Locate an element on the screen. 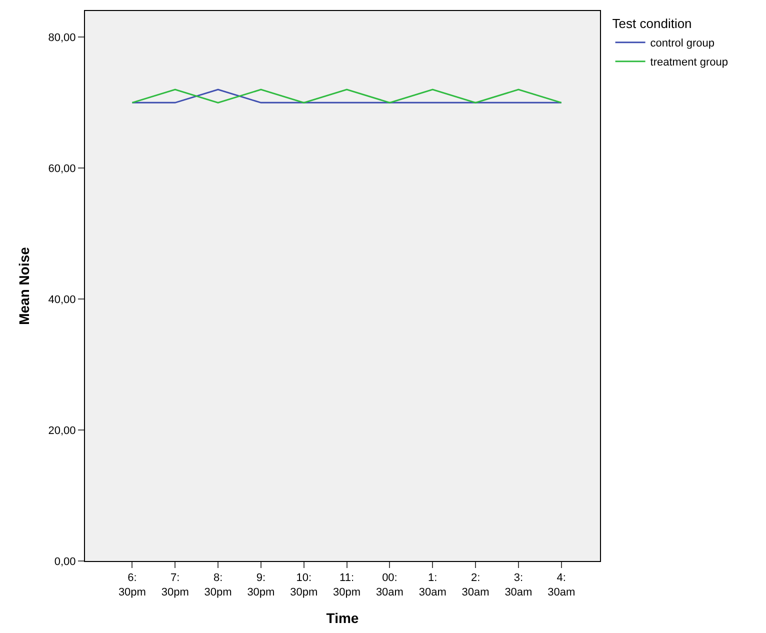 The height and width of the screenshot is (633, 766). x-tick-label: 1: 30am is located at coordinates (432, 585).